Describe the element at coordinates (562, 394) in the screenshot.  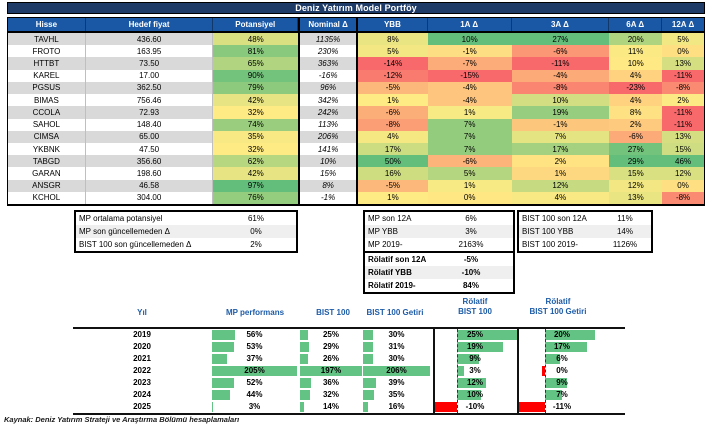
I see `cell-rel-bist100-getiri: 7%` at that location.